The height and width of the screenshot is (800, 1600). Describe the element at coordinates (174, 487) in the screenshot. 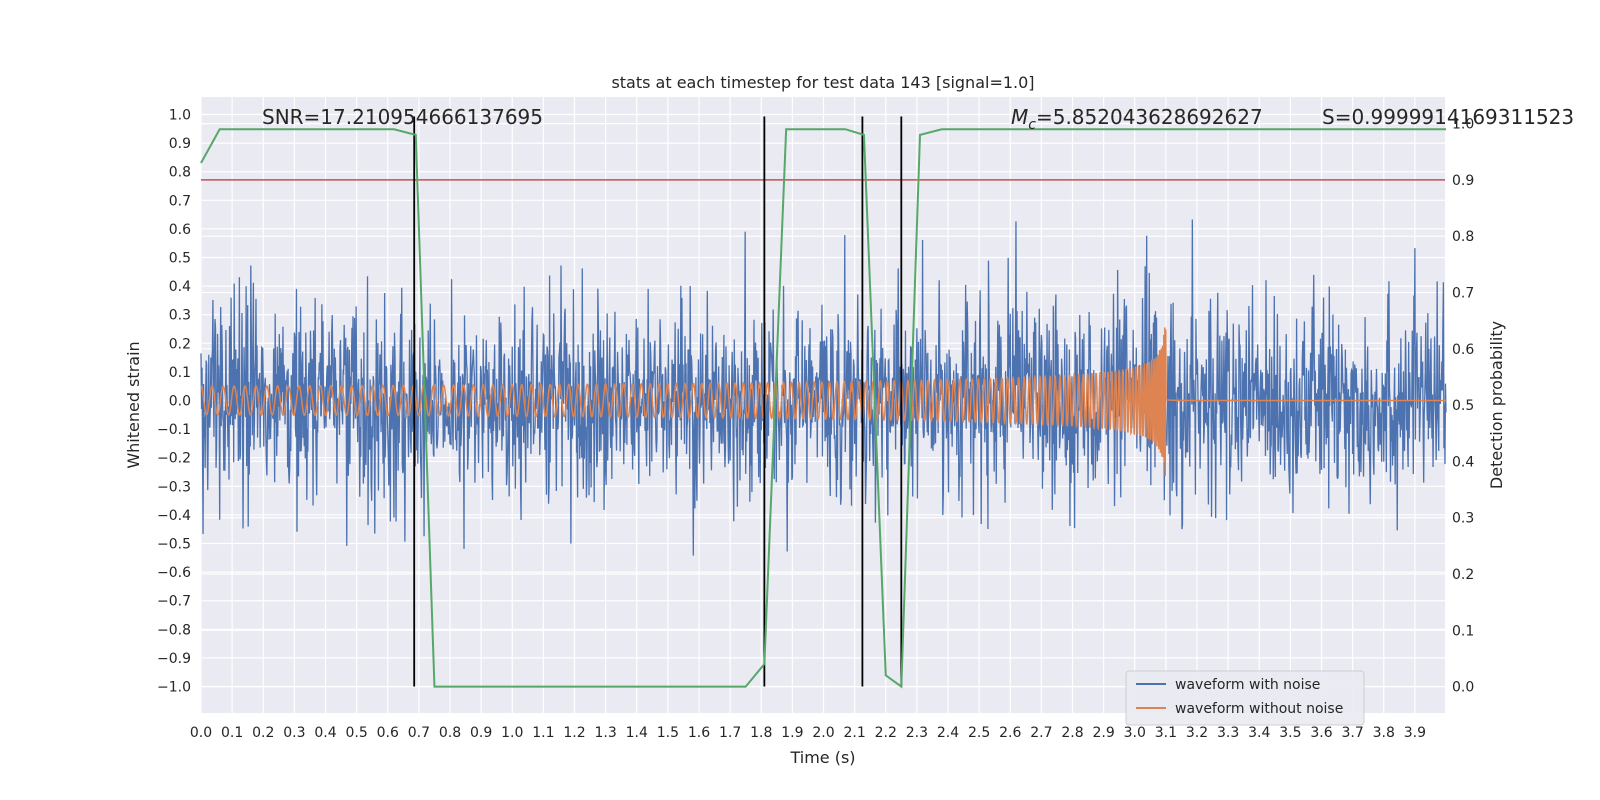

I see `y-tick-label: −0.3` at that location.